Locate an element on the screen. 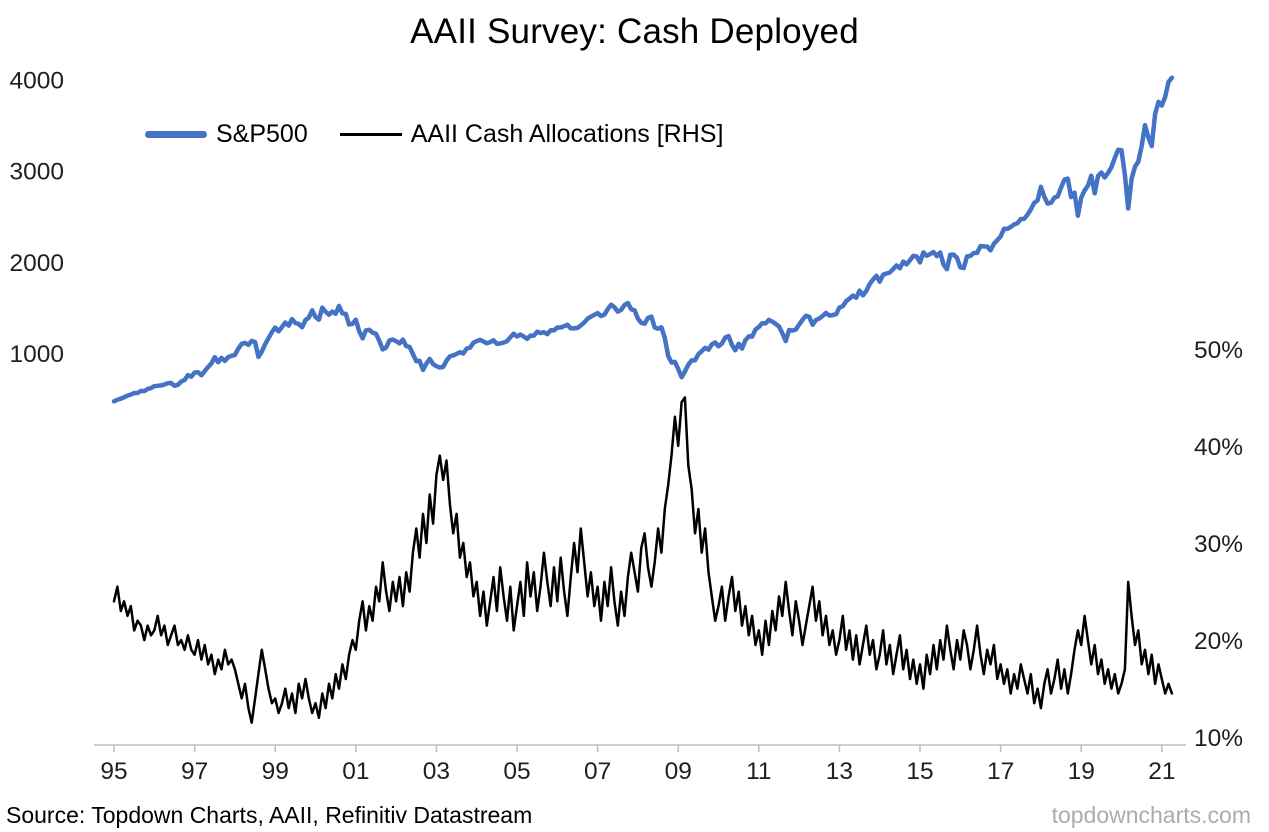 The height and width of the screenshot is (832, 1269). chart-title: AAII Survey: Cash Deployed is located at coordinates (634, 31).